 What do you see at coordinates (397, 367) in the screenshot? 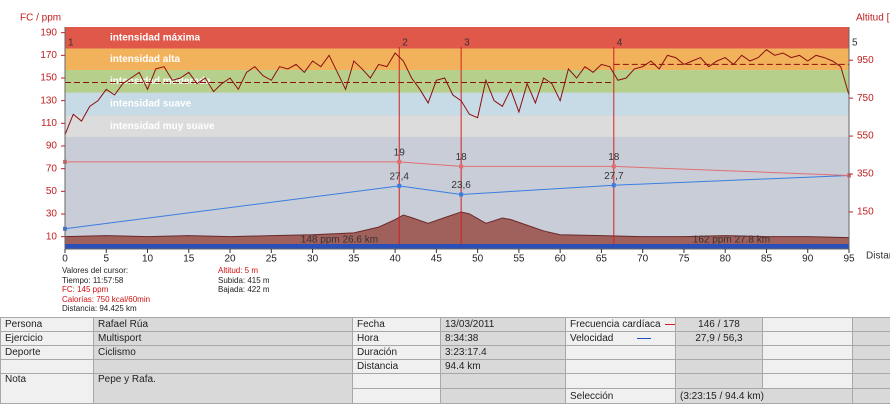
I see `cell: Distancia` at bounding box center [397, 367].